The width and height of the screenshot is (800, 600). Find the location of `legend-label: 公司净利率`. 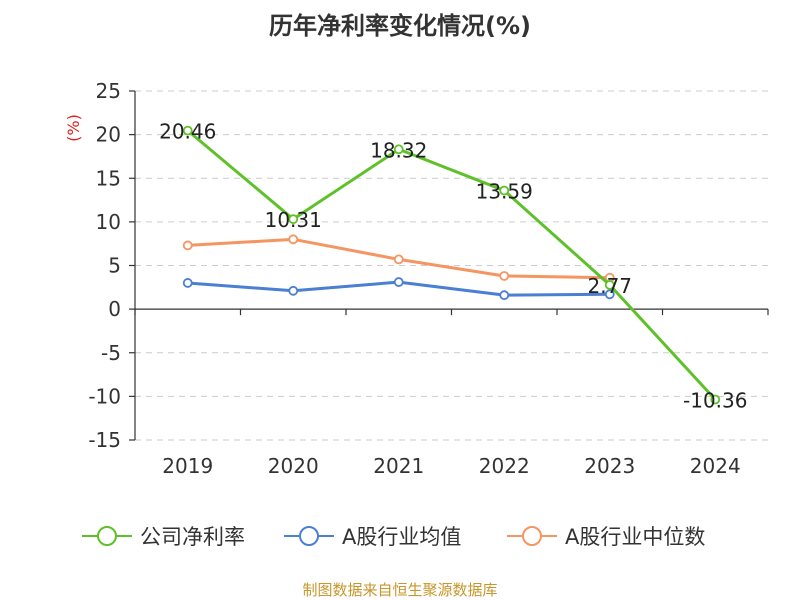

legend-label: 公司净利率 is located at coordinates (192, 537).